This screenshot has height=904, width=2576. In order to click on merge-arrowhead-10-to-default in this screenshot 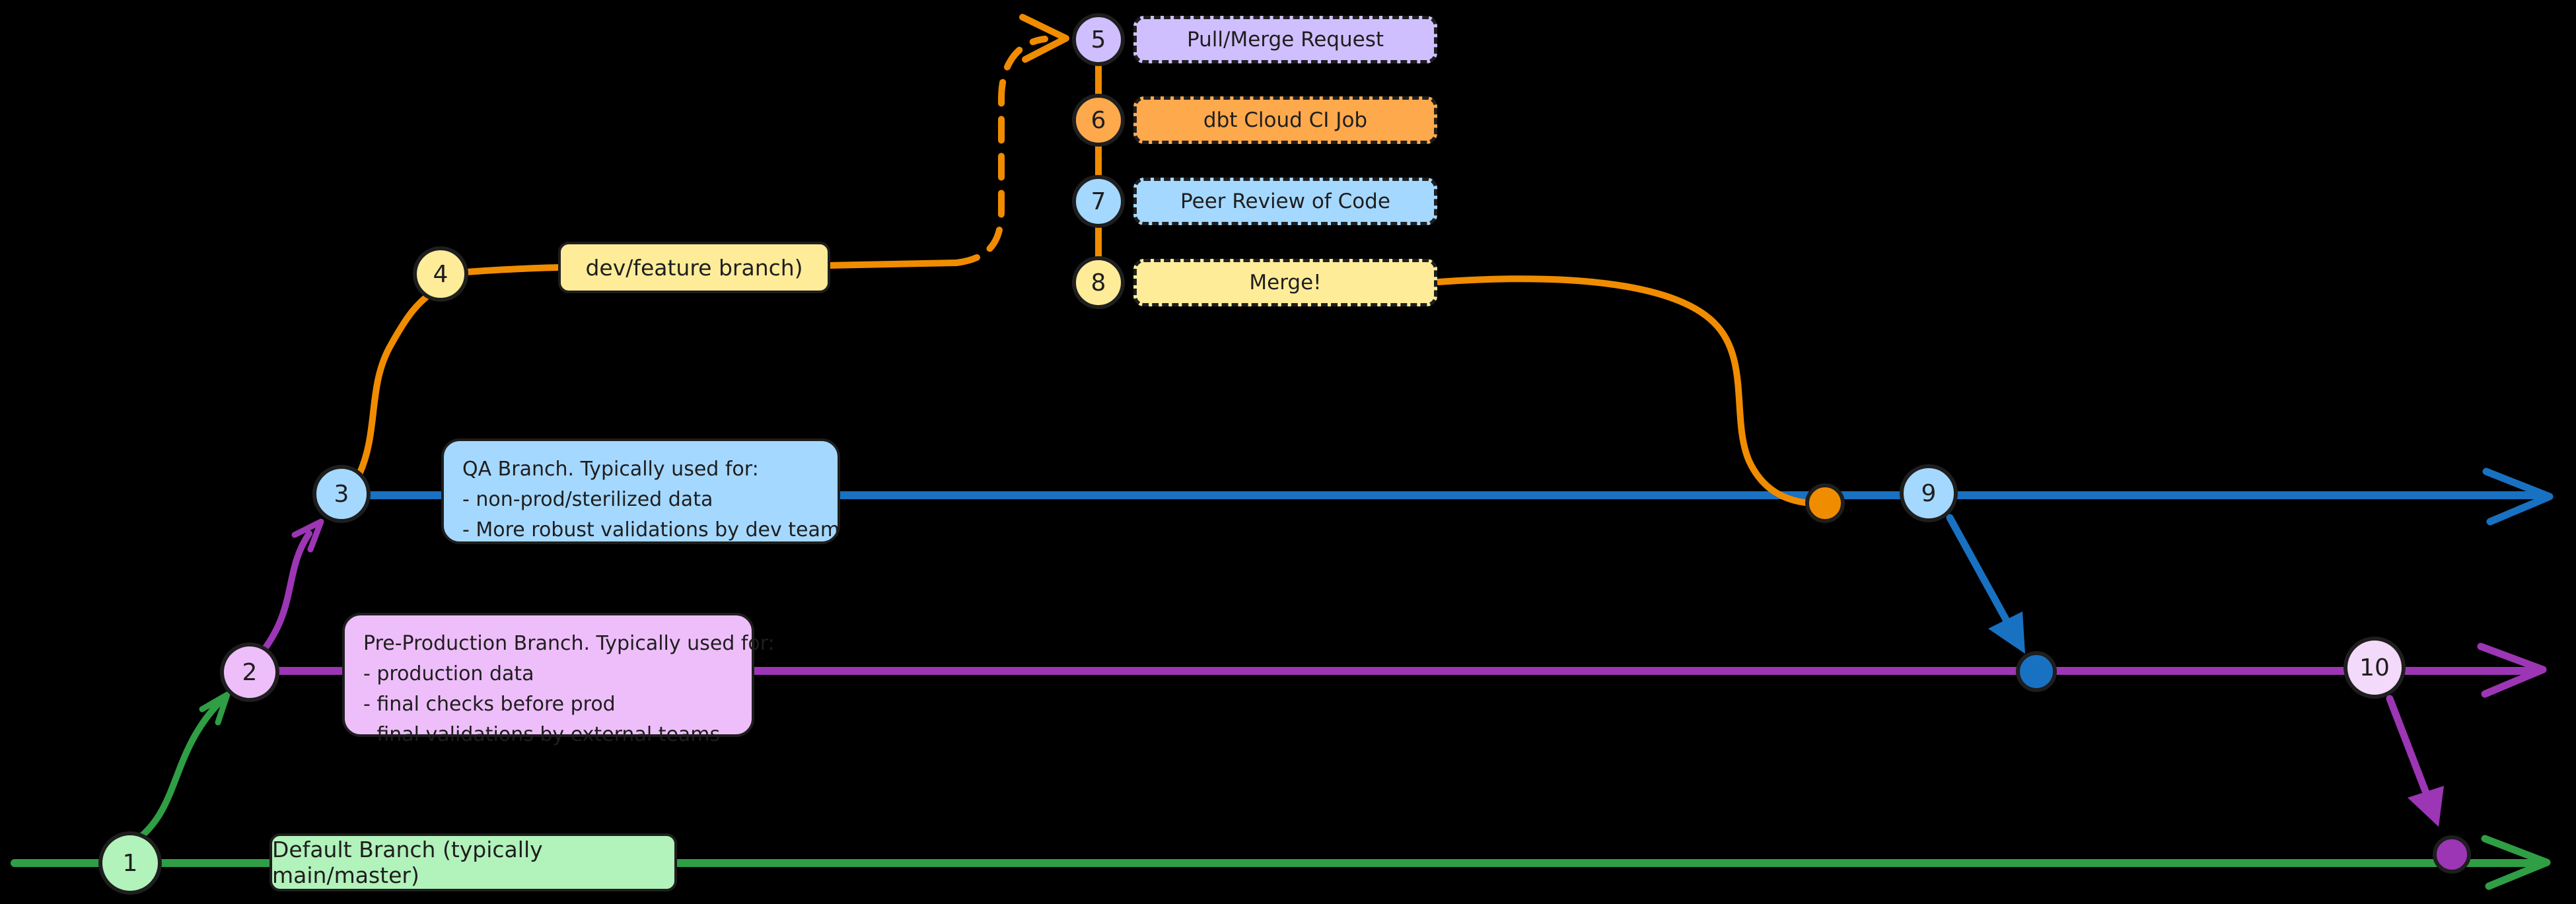, I will do `click(2426, 806)`.